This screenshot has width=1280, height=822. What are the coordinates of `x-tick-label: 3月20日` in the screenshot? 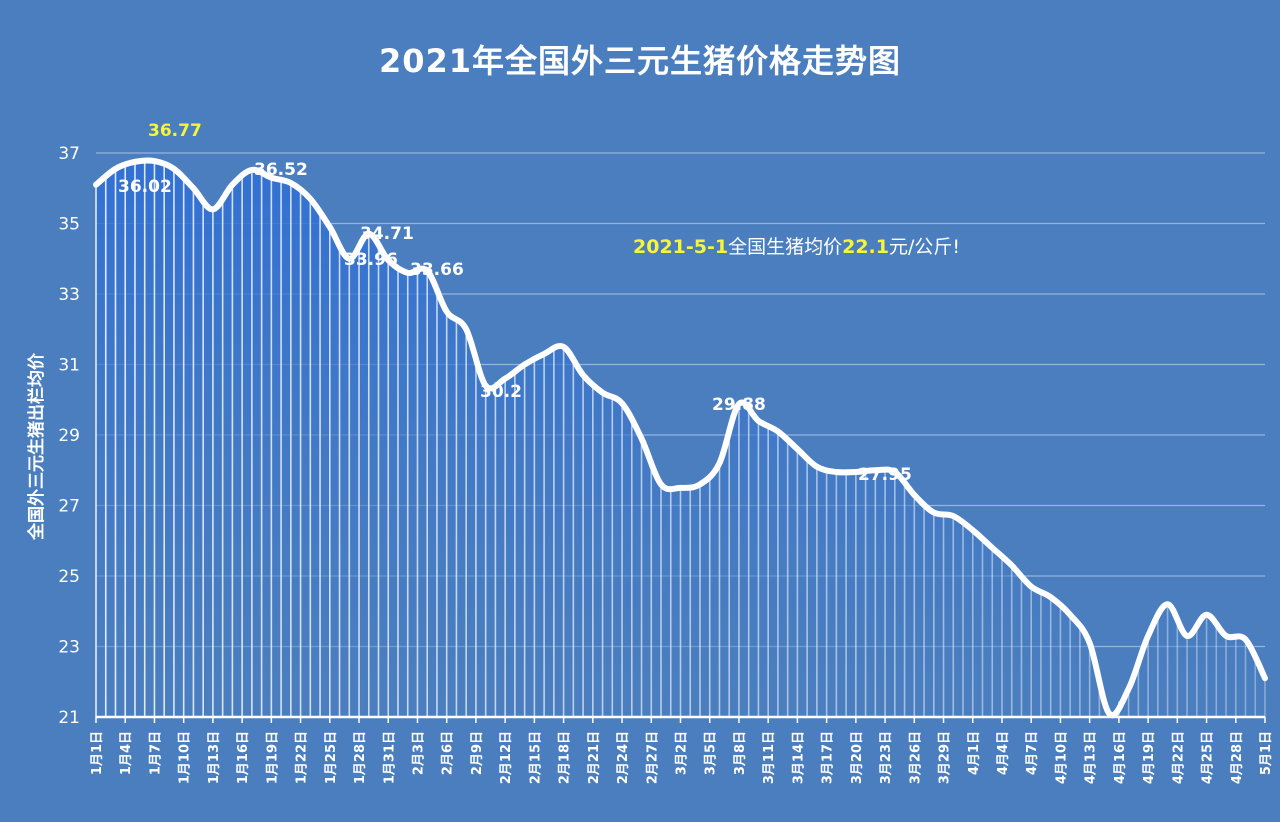 It's located at (857, 757).